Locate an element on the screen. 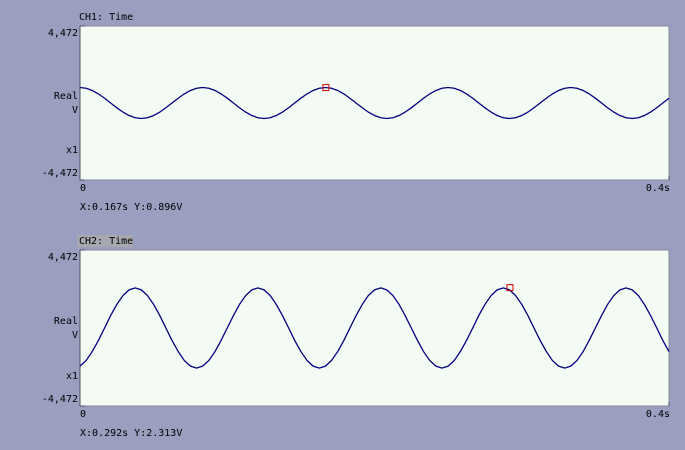  channel-title: CH1: Time is located at coordinates (106, 17).